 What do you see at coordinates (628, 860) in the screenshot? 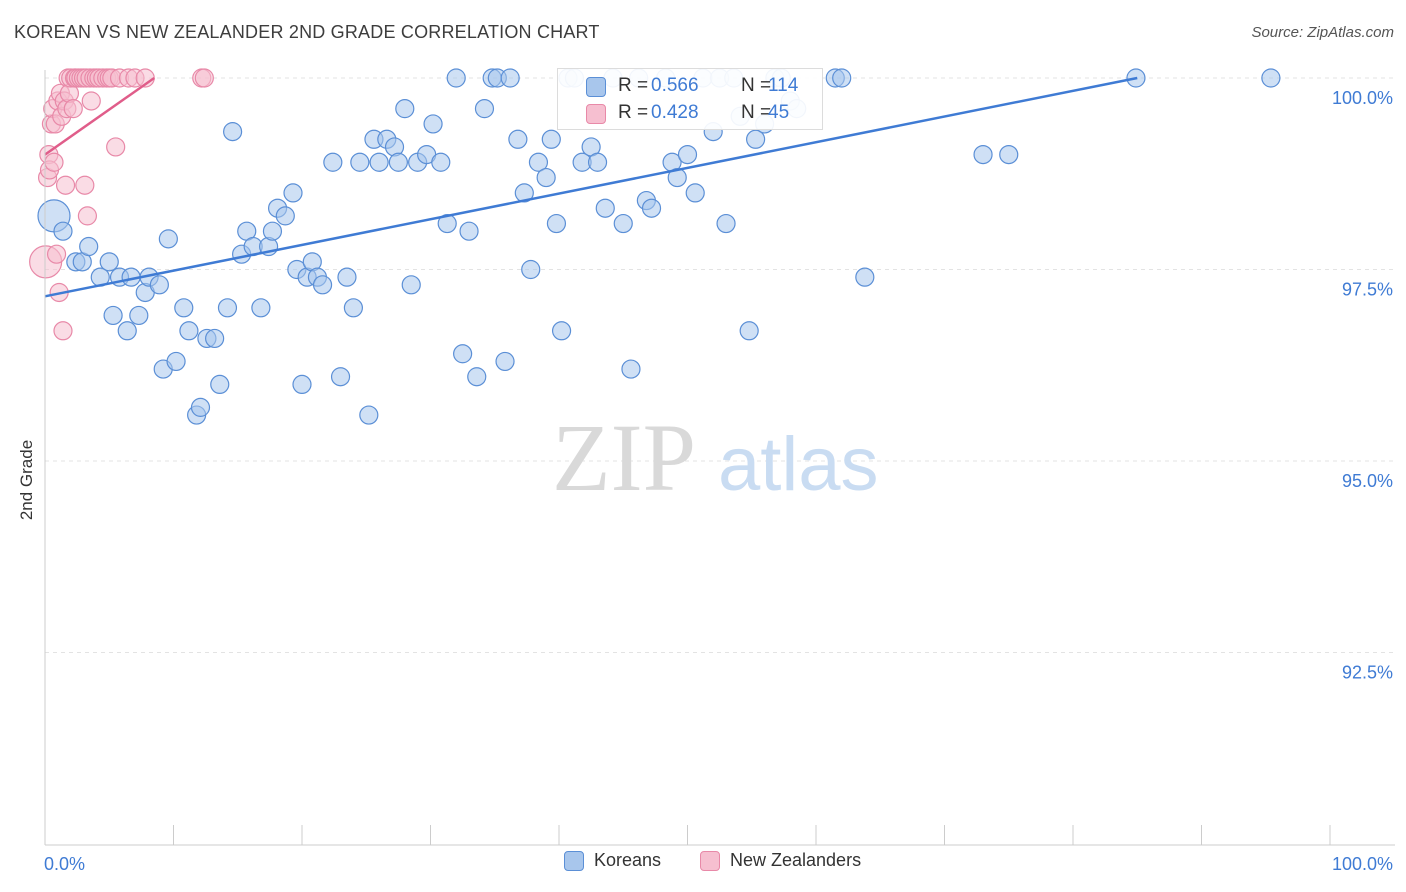
I see `legend-label-koreans: Koreans` at bounding box center [628, 860].